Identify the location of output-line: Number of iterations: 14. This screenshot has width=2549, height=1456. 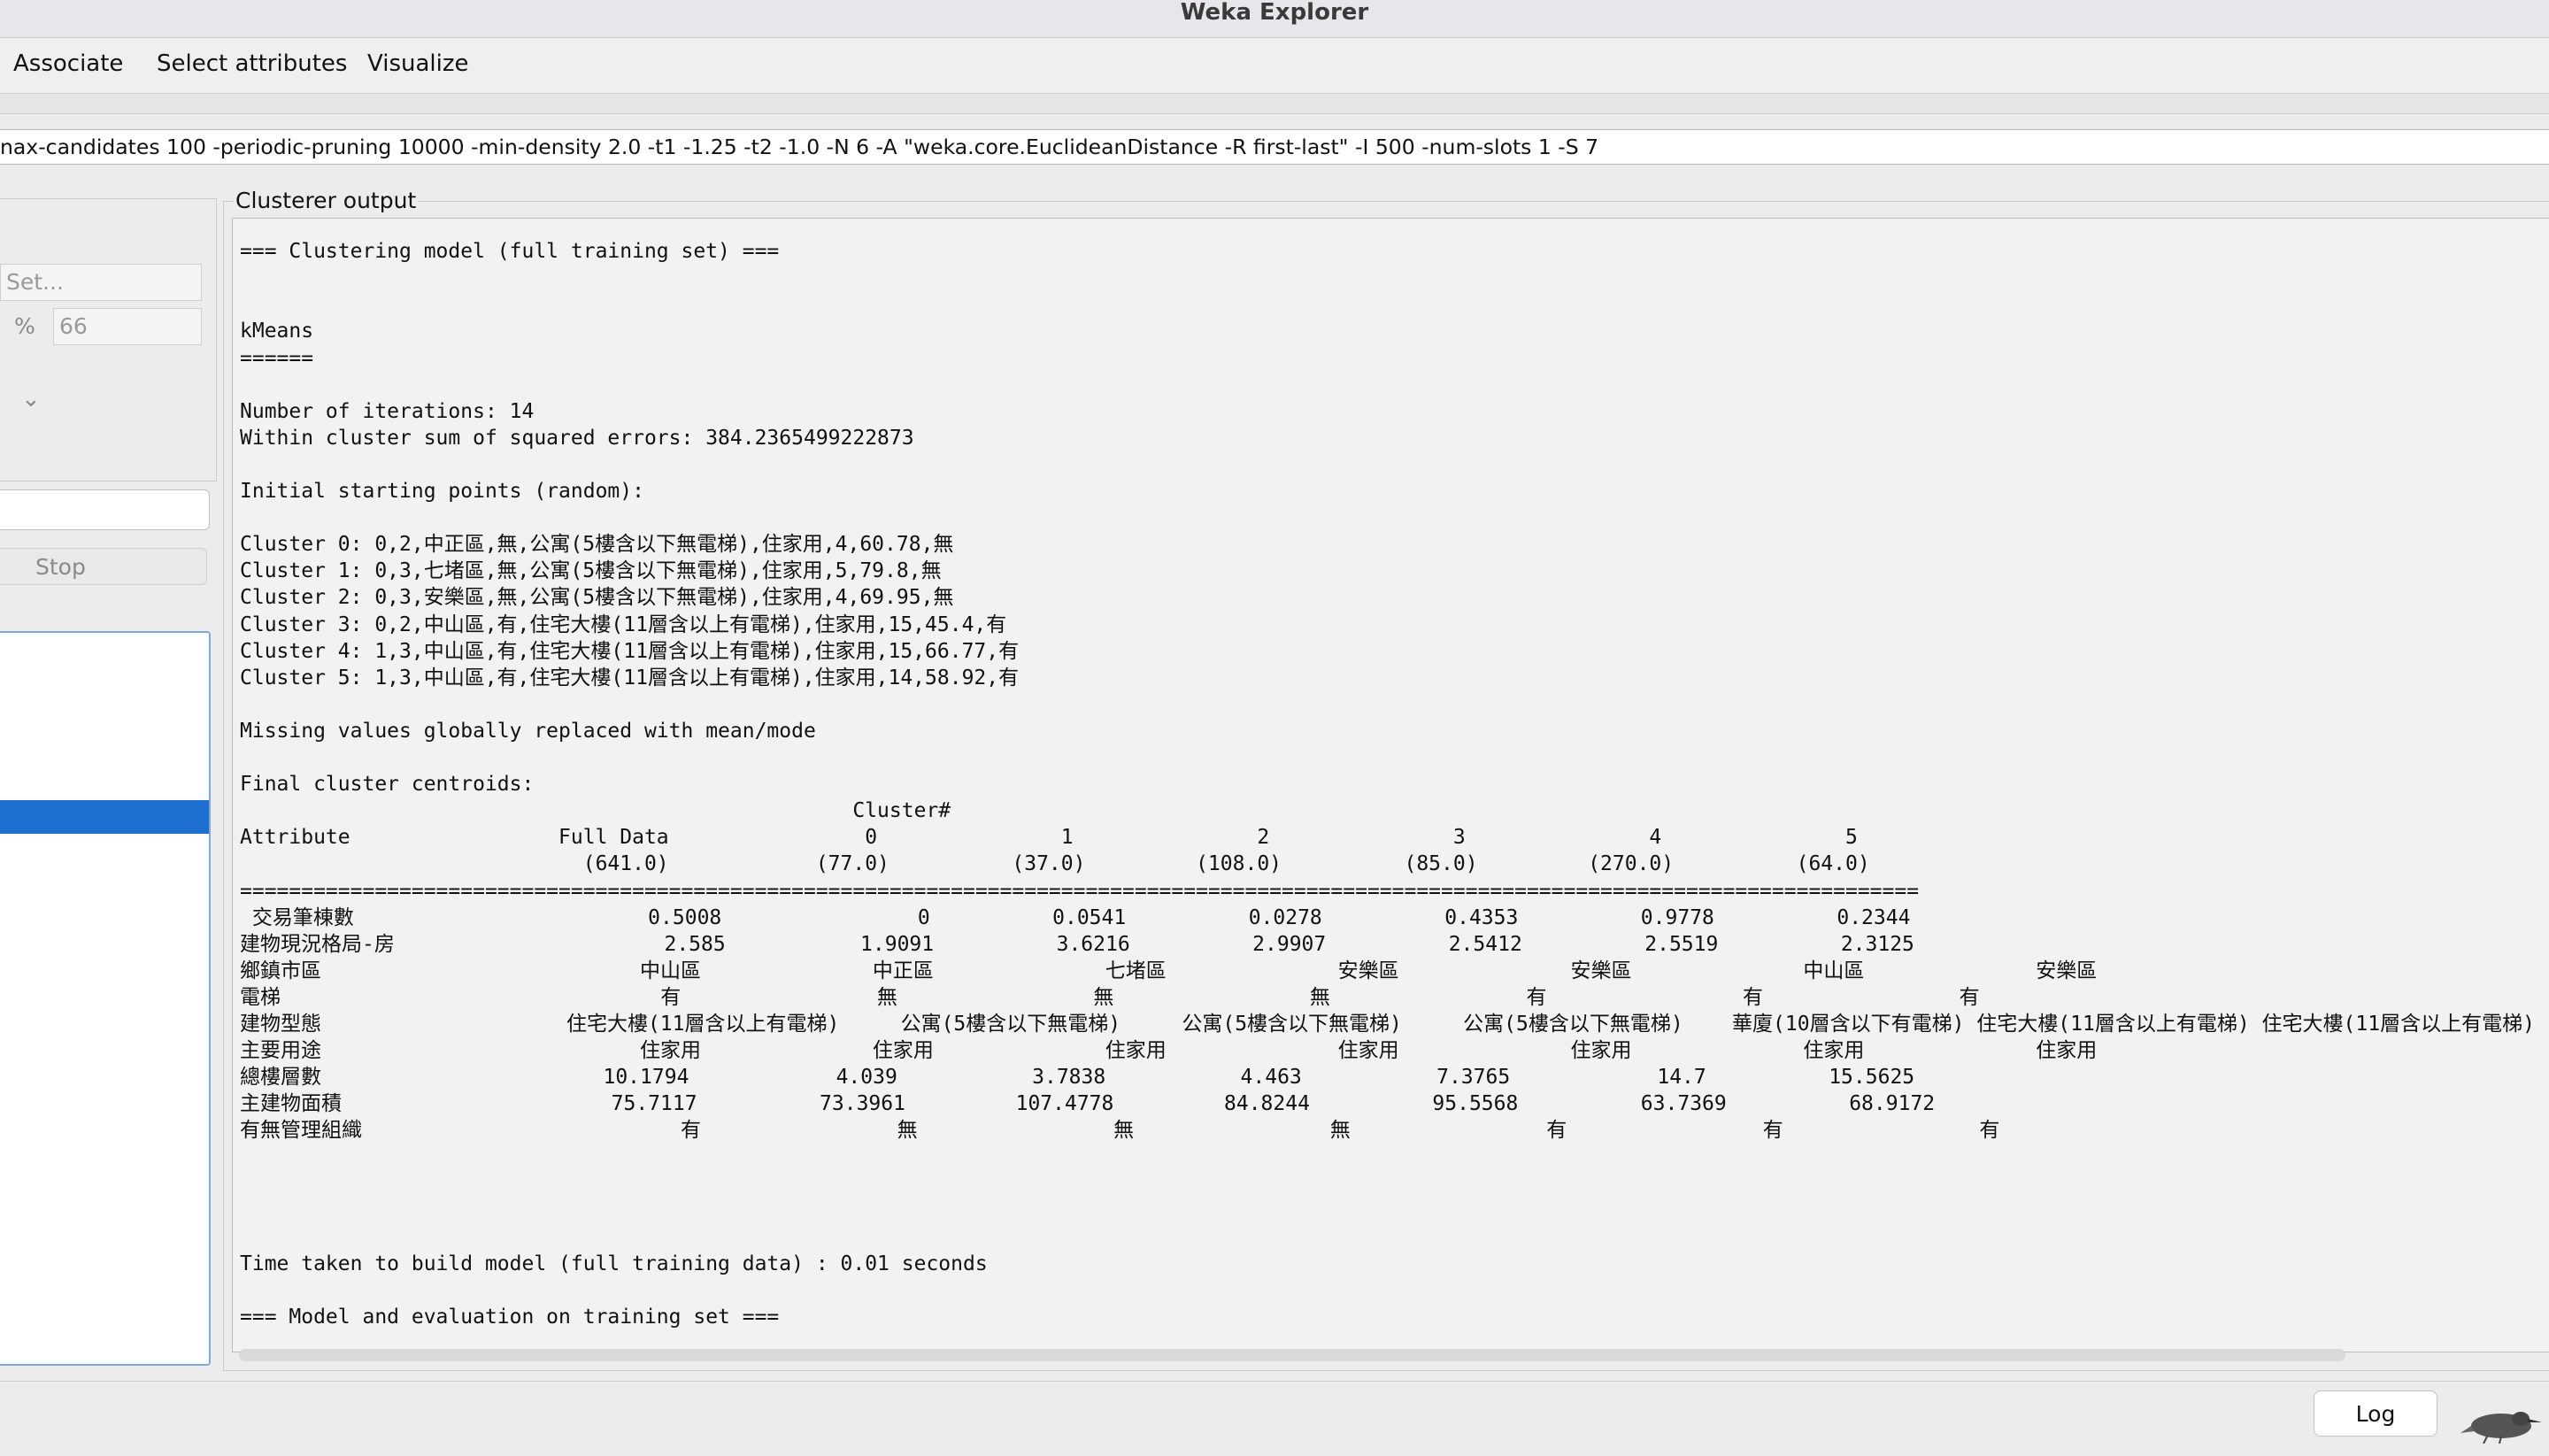
(388, 411).